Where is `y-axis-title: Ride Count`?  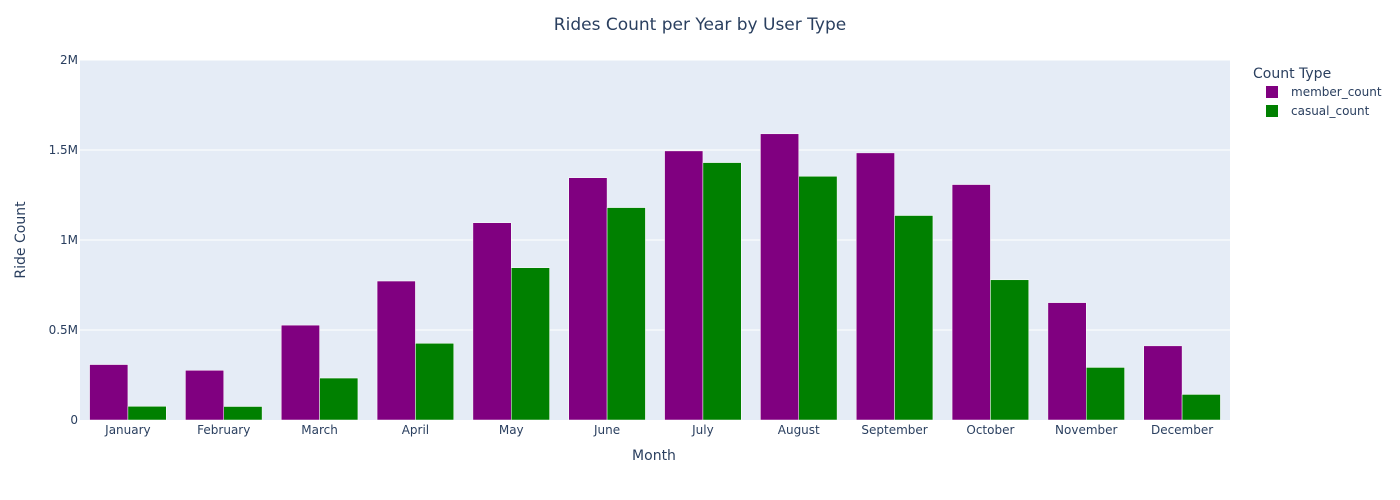 y-axis-title: Ride Count is located at coordinates (21, 240).